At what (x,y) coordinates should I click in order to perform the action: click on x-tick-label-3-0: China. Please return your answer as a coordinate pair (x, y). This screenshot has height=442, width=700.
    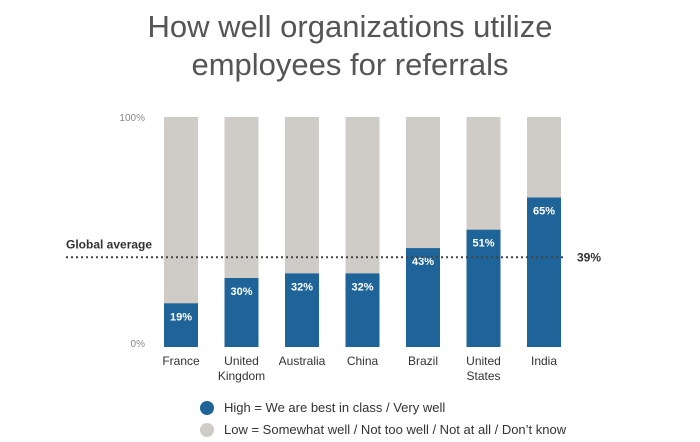
    Looking at the image, I should click on (363, 361).